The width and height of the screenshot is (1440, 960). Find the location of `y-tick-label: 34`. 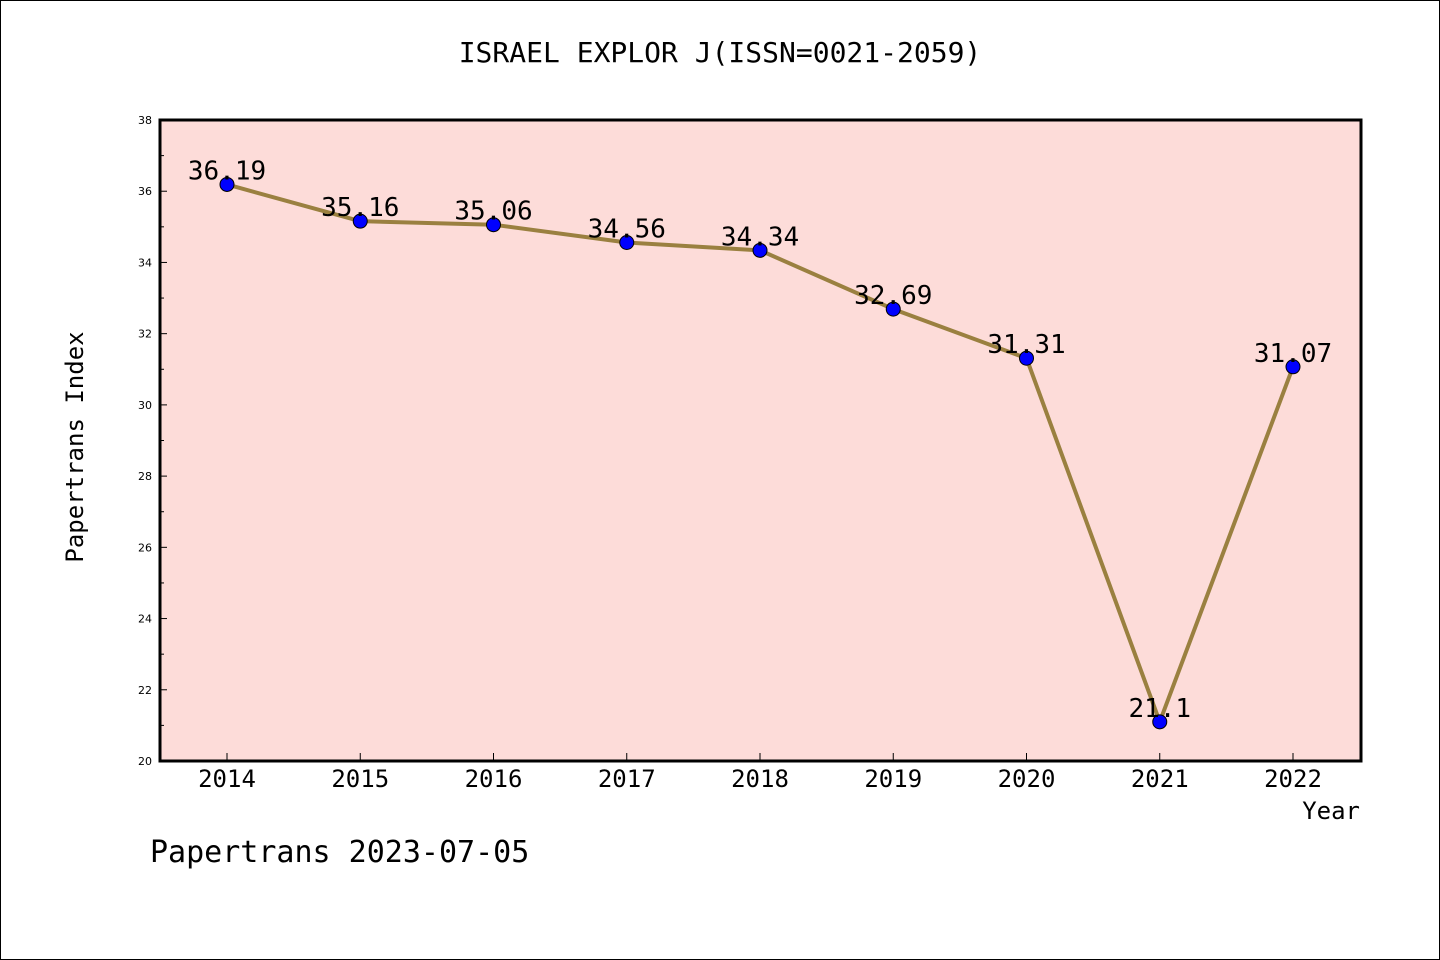

y-tick-label: 34 is located at coordinates (145, 262).